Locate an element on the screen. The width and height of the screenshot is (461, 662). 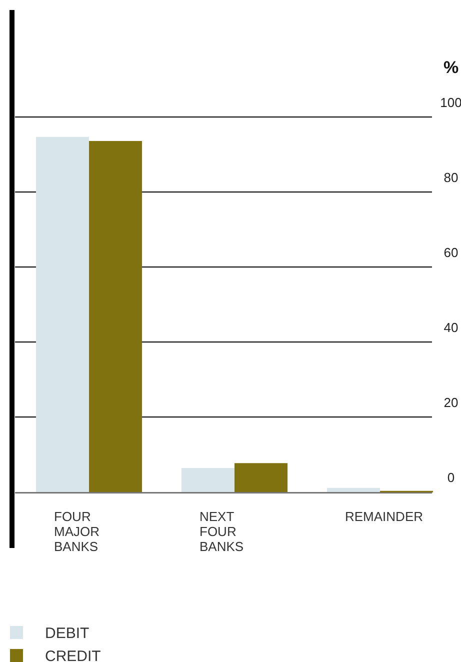
y-tick-label: 100 is located at coordinates (450, 102).